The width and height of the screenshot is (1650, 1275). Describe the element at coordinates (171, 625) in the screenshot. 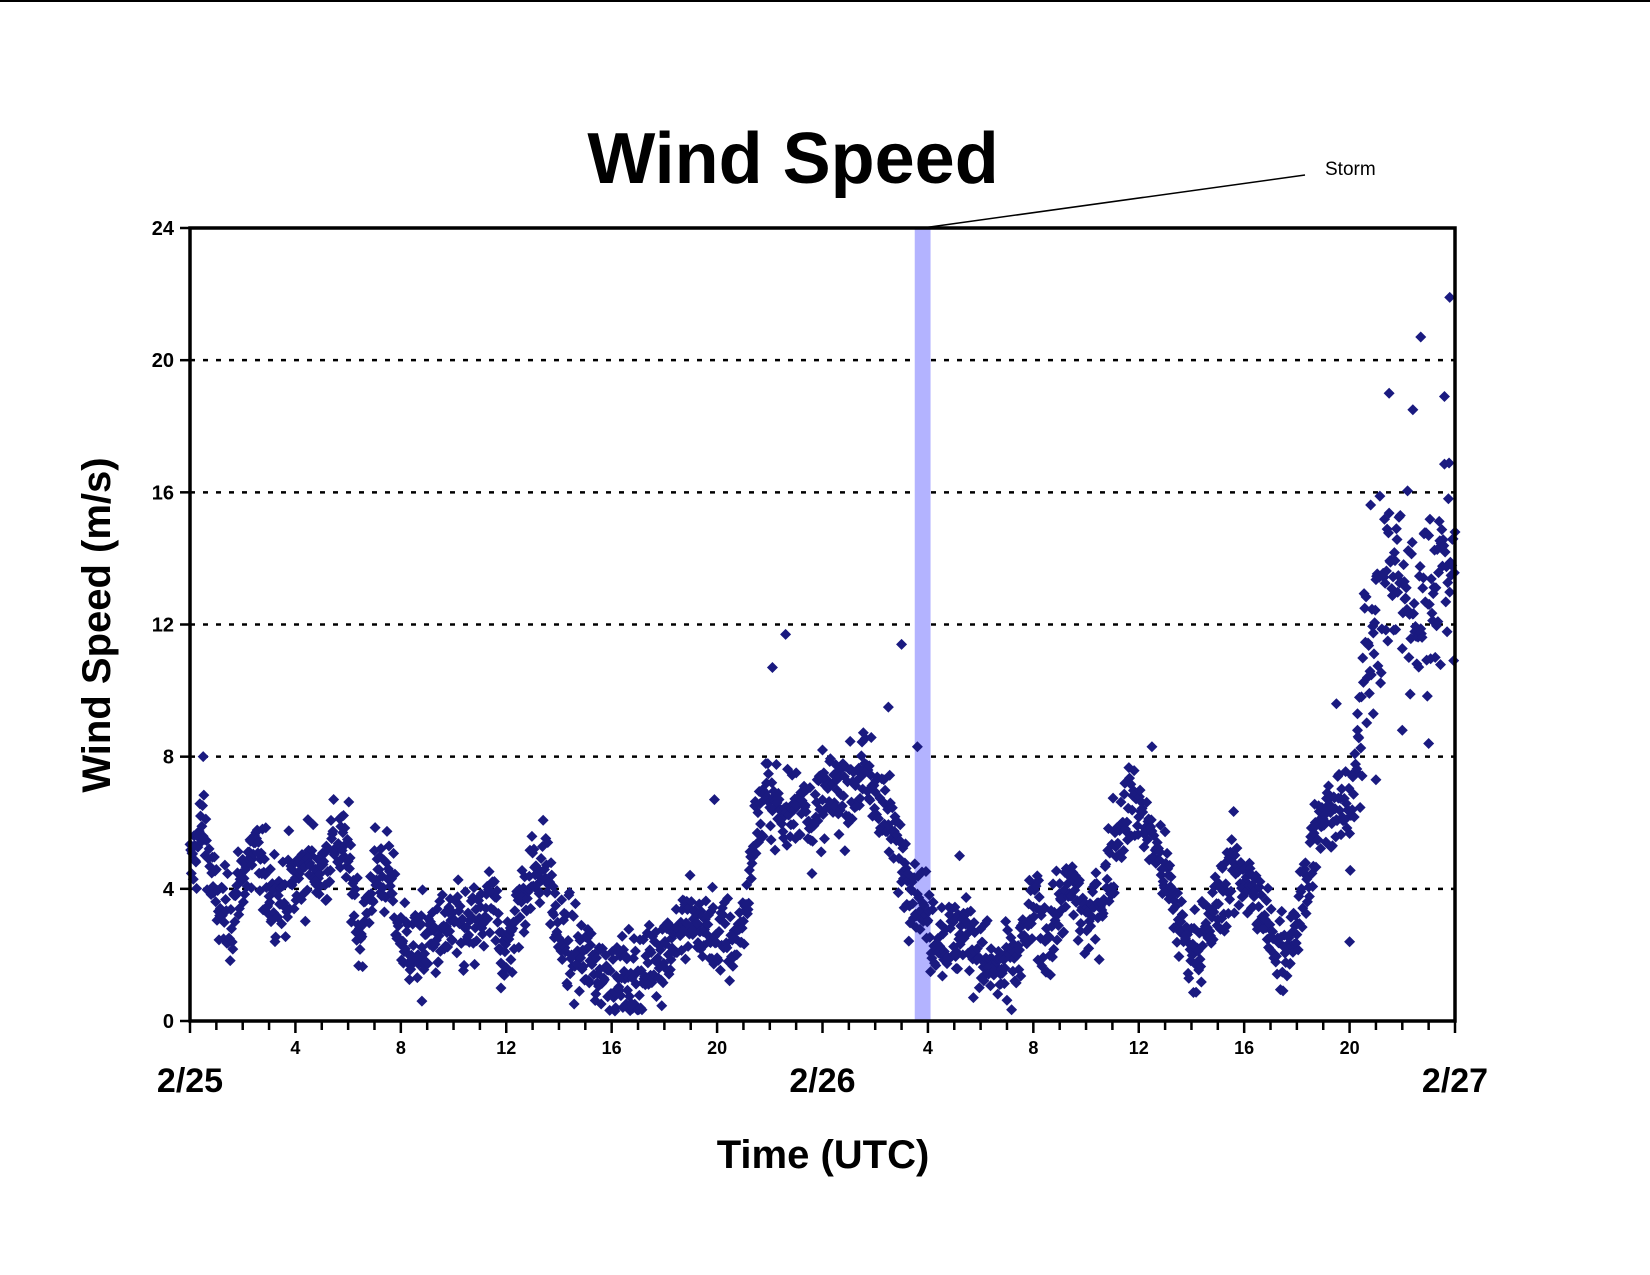

I see `y-axis: 0 4 8 12 16 20 24` at that location.